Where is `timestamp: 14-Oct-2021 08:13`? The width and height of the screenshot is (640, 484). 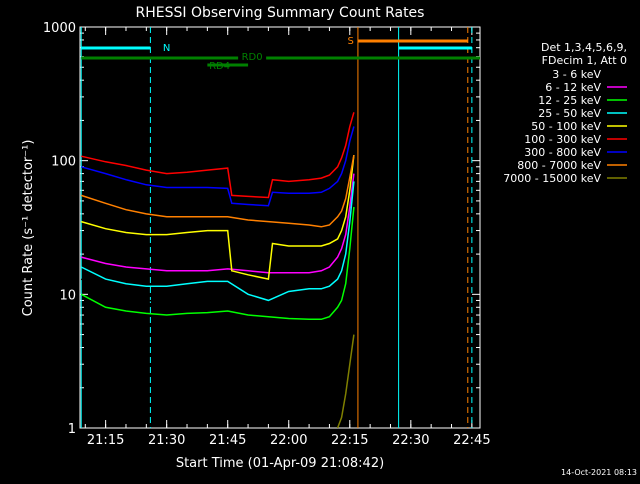
timestamp: 14-Oct-2021 08:13 is located at coordinates (599, 472).